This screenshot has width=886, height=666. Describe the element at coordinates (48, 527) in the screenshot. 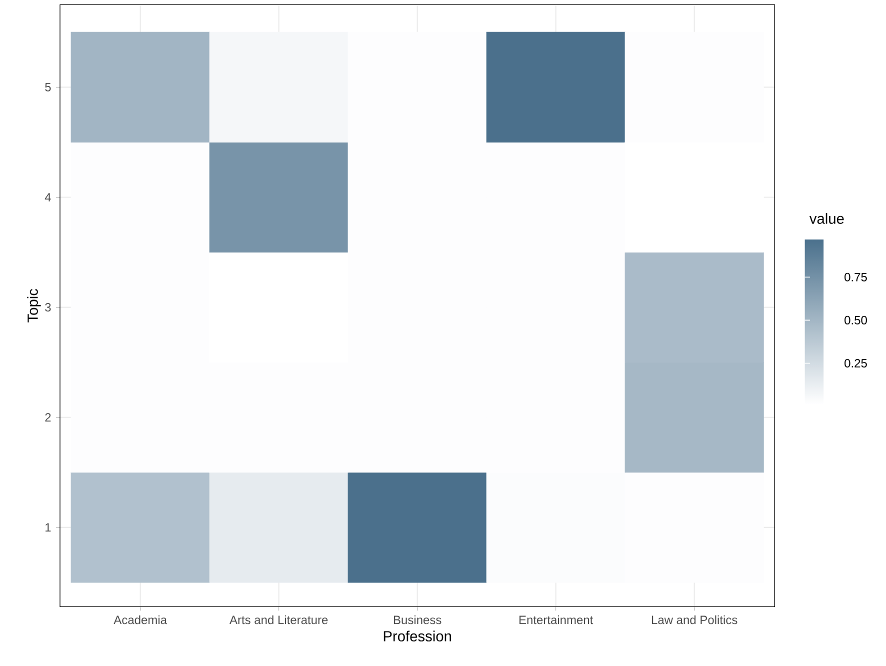

I see `y-tick-label: 1` at that location.